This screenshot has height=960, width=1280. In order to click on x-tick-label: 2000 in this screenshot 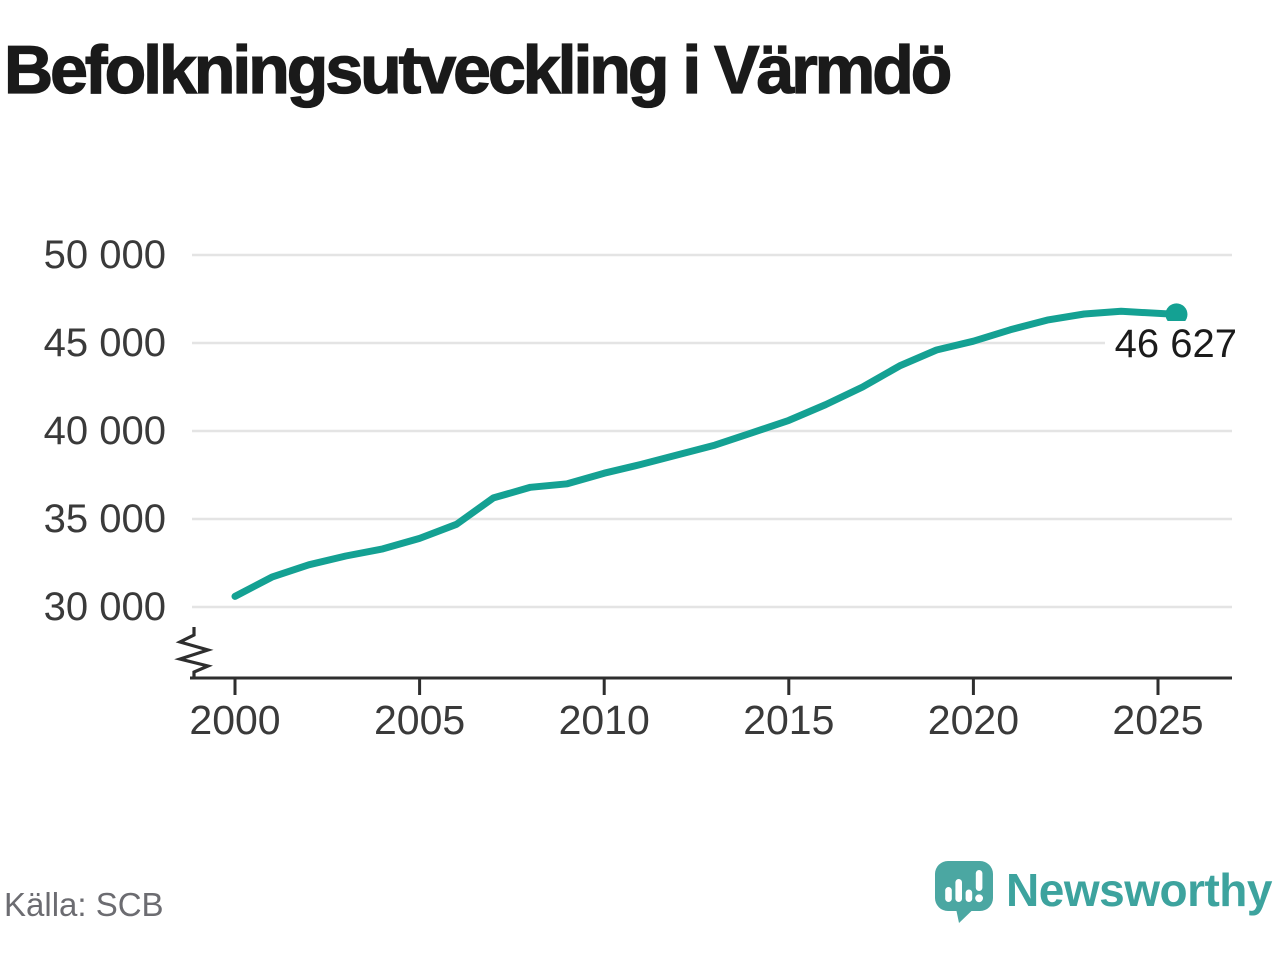, I will do `click(235, 720)`.